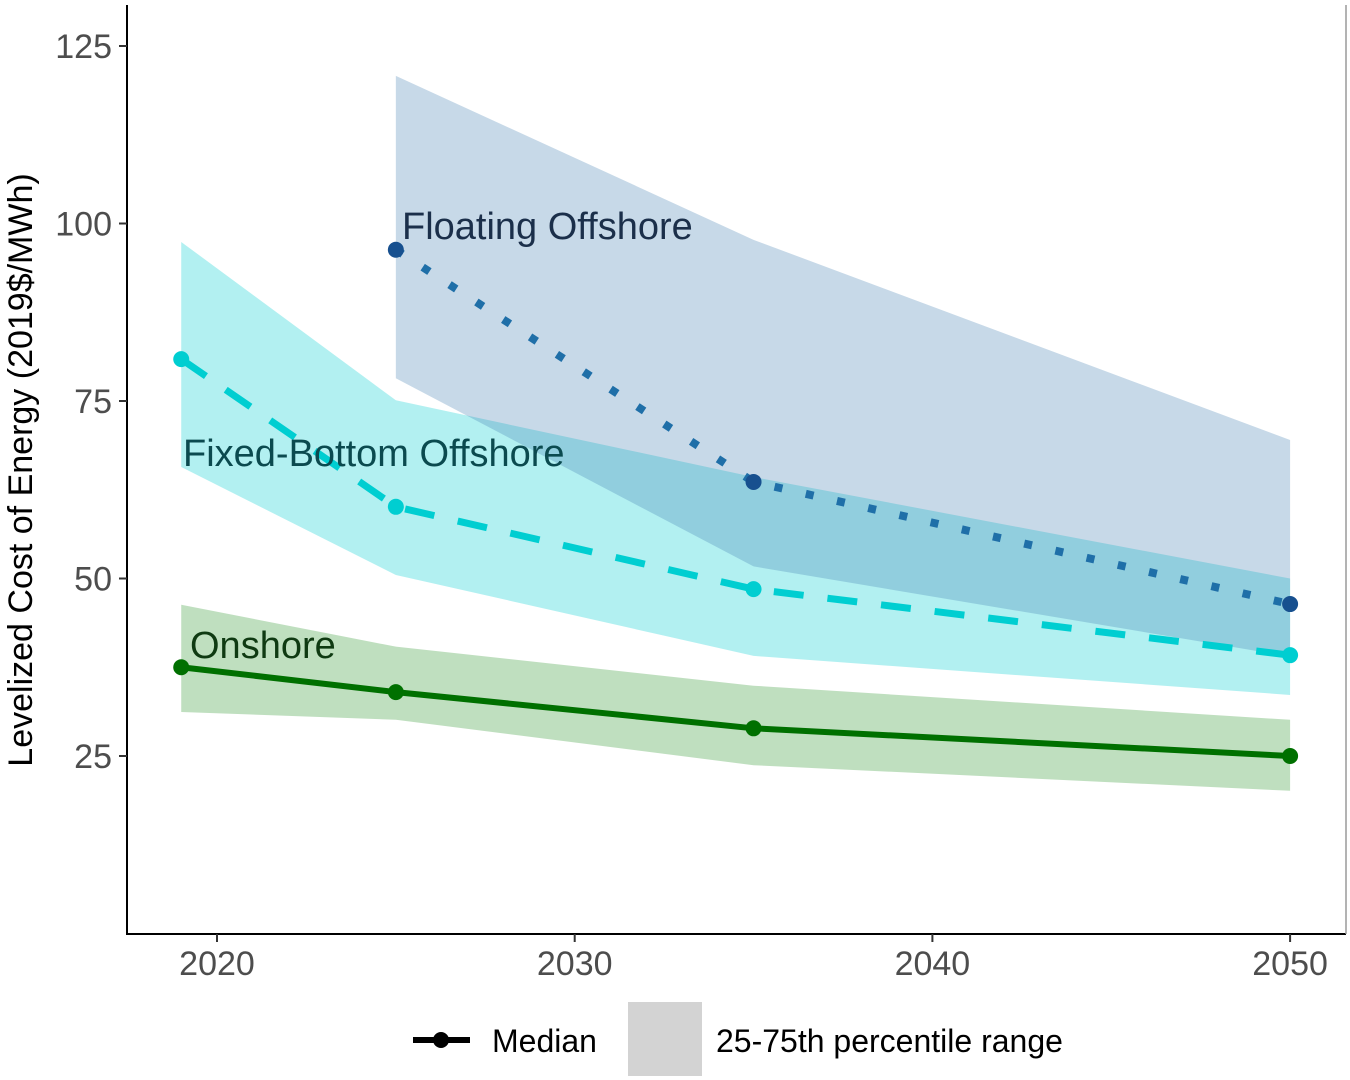 This screenshot has width=1350, height=1080. Describe the element at coordinates (1290, 756) in the screenshot. I see `point-onshore-2050` at that location.